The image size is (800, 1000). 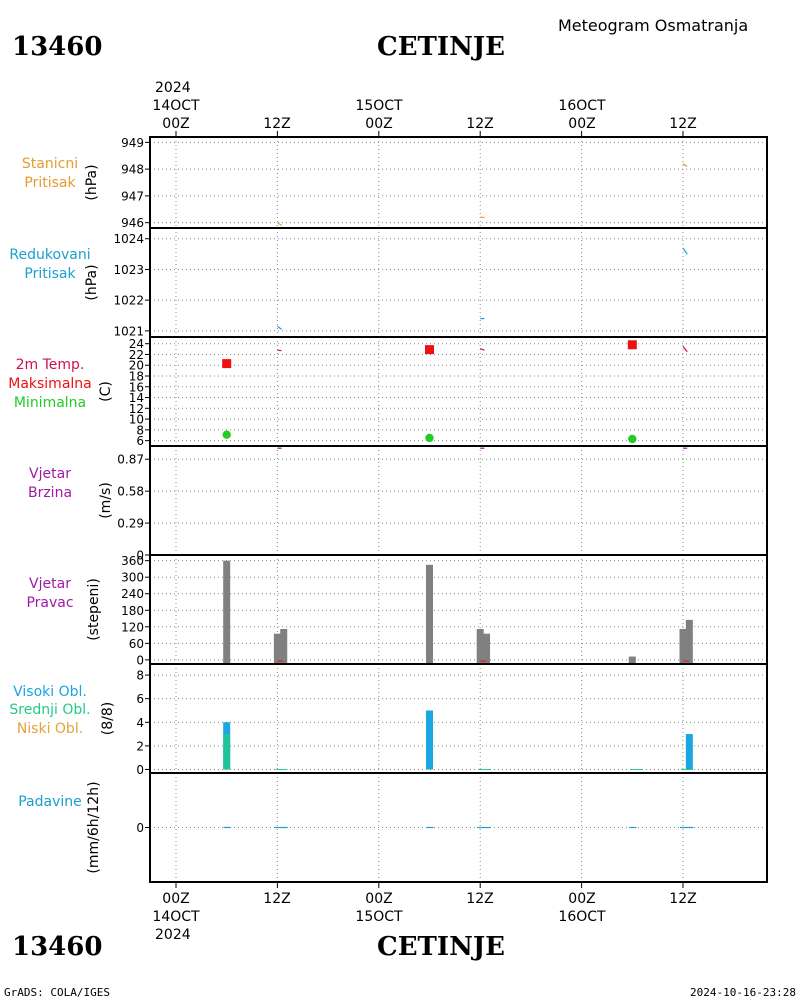 I want to click on hour-tick-top: 12Z, so click(x=276, y=124).